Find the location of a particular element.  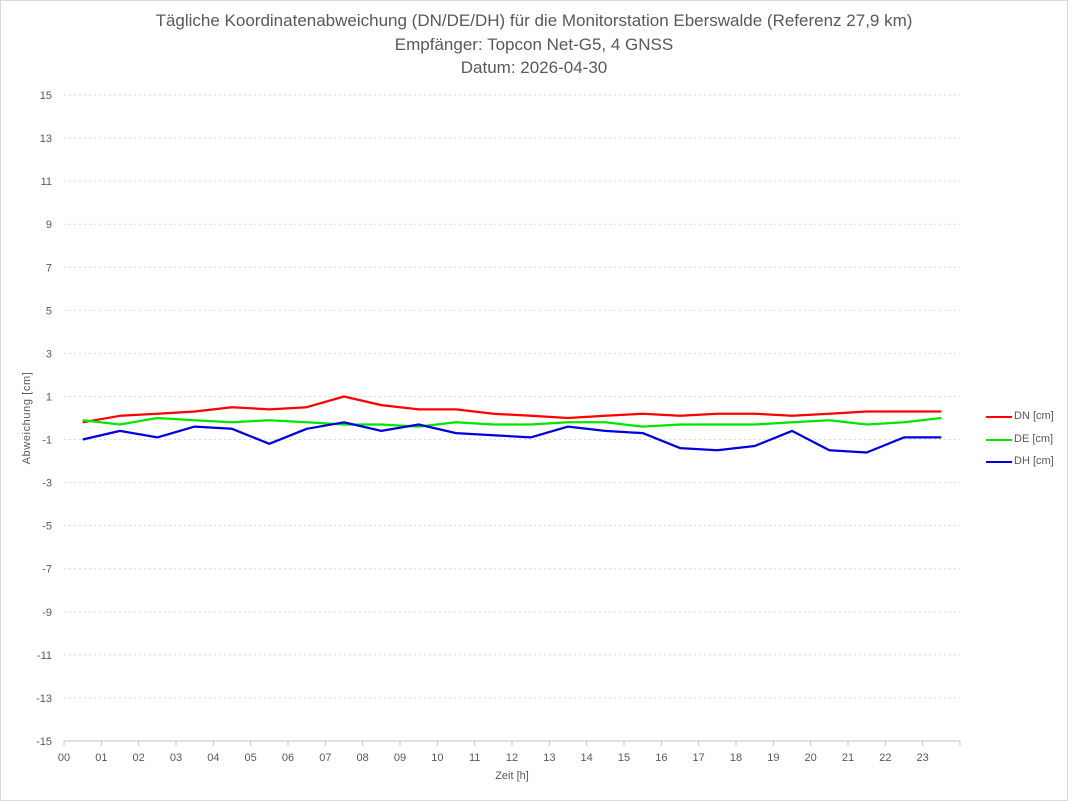

x-tick-label: 10 is located at coordinates (437, 758).